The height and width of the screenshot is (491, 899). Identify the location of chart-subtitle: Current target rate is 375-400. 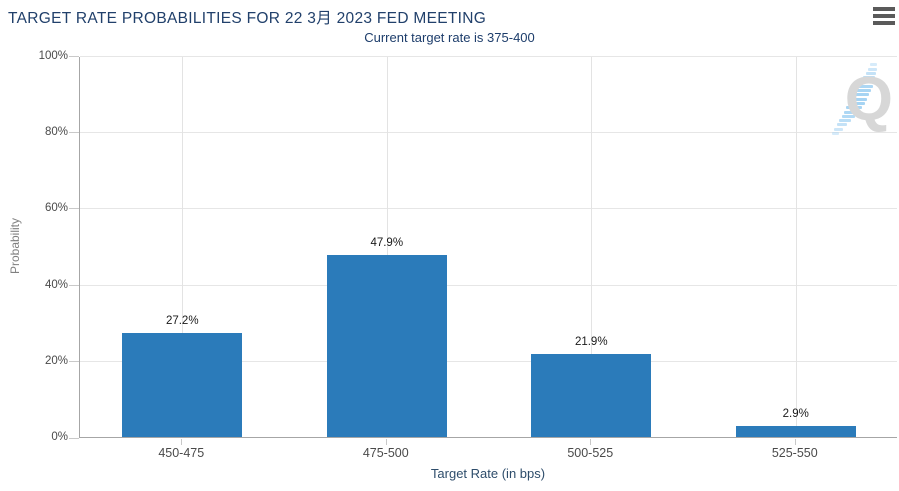
(449, 37).